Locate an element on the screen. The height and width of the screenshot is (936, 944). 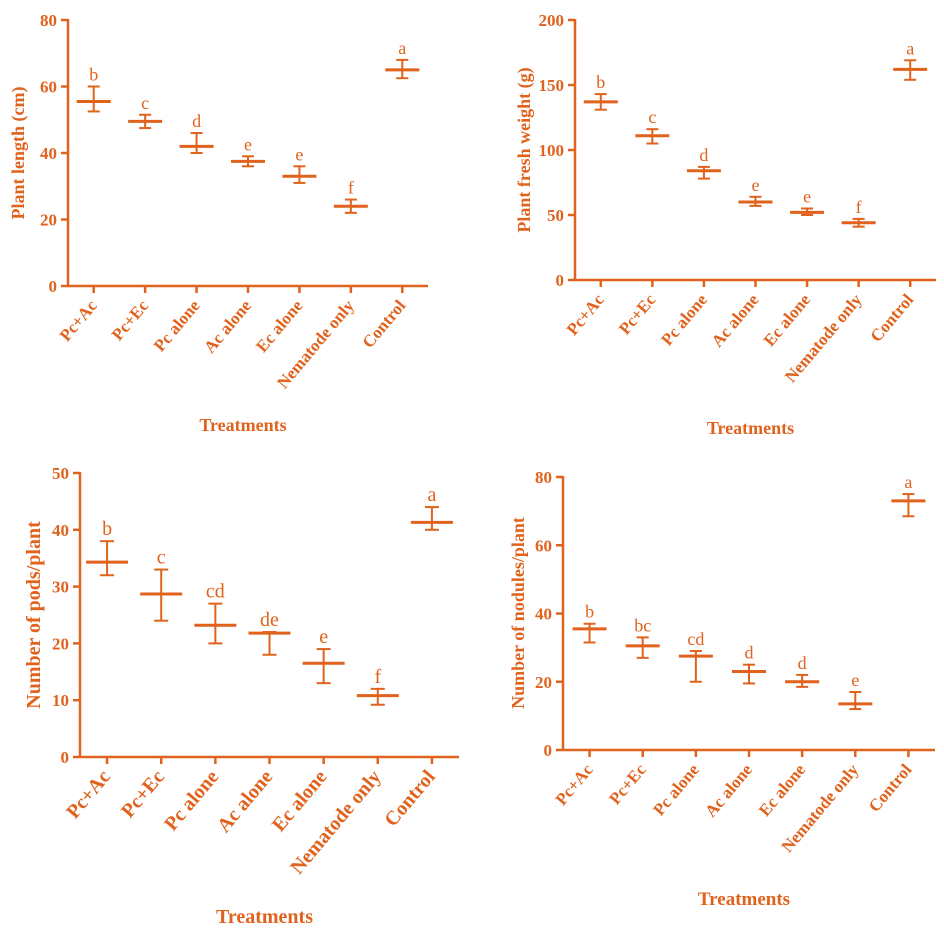
significance-letter: bc is located at coordinates (642, 625).